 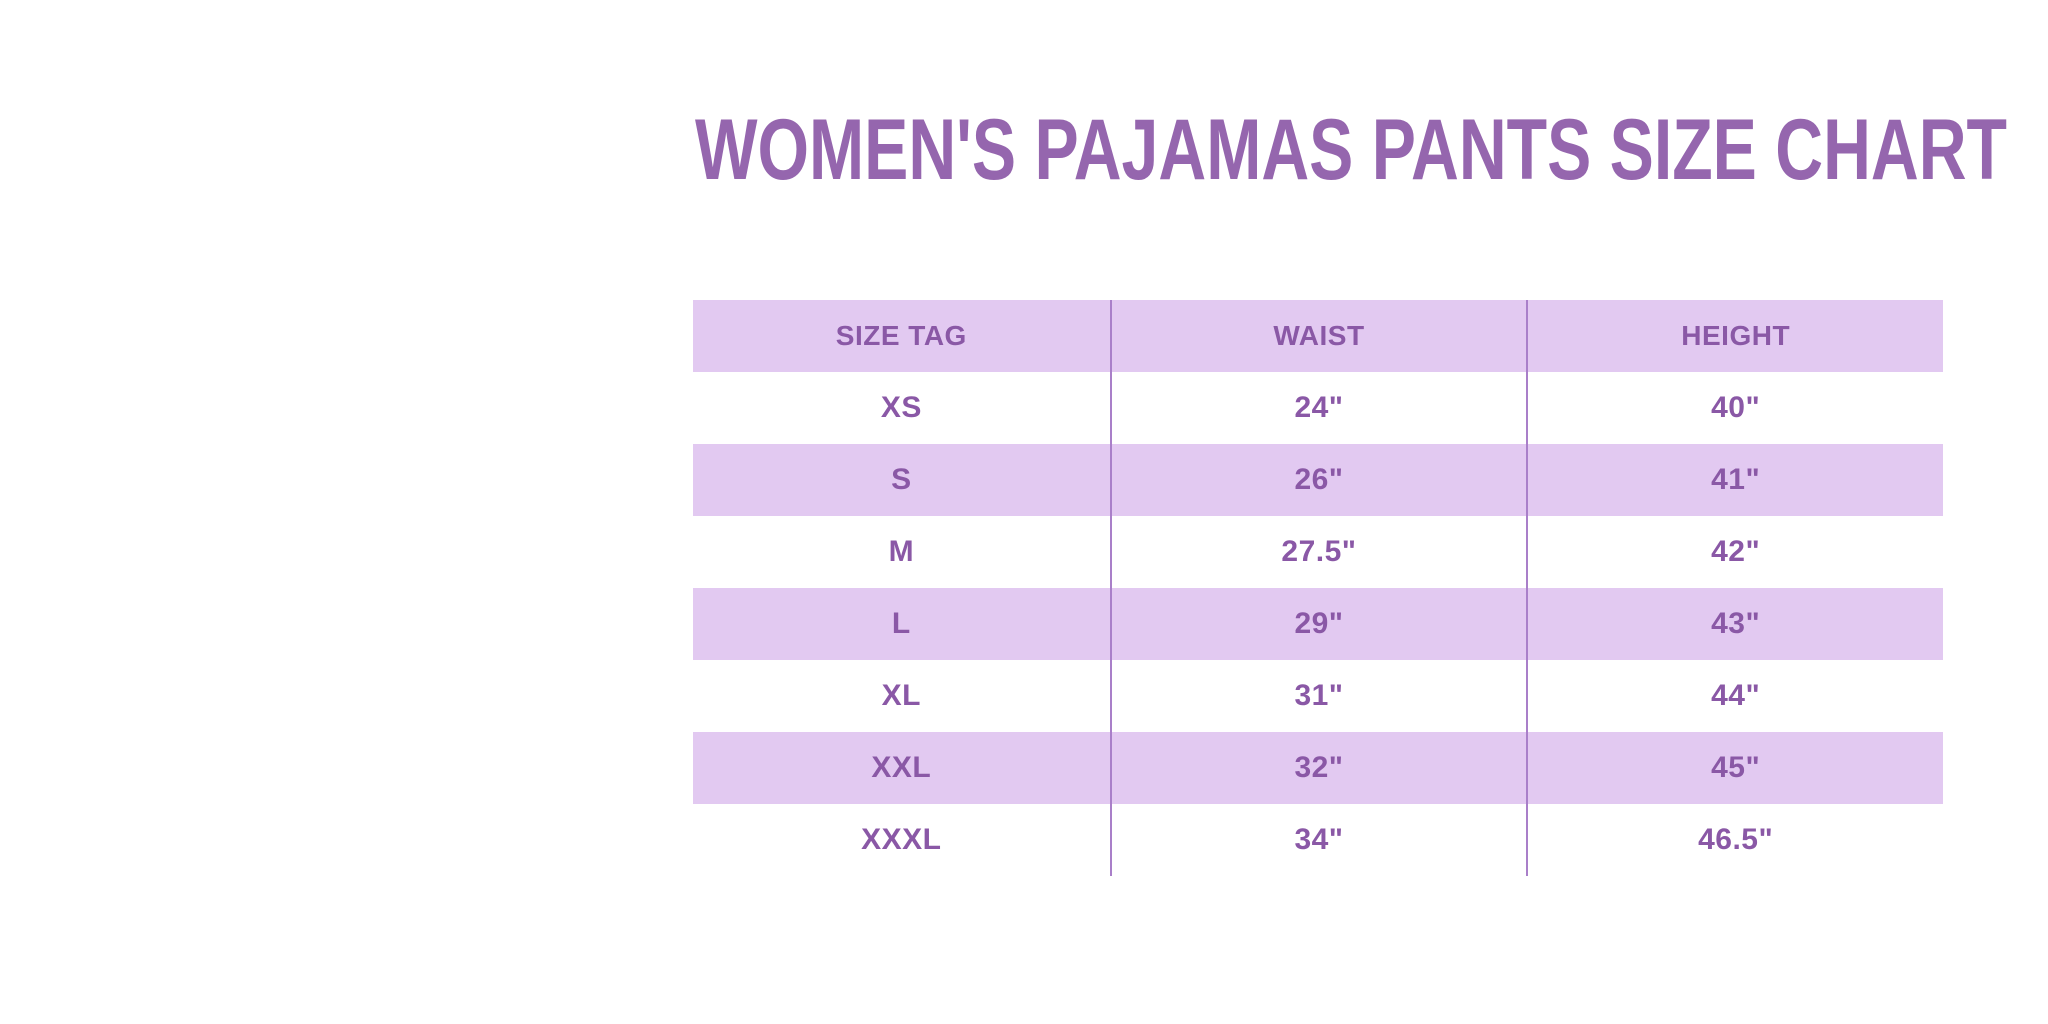 I want to click on column-header-height: HEIGHT, so click(x=1734, y=336).